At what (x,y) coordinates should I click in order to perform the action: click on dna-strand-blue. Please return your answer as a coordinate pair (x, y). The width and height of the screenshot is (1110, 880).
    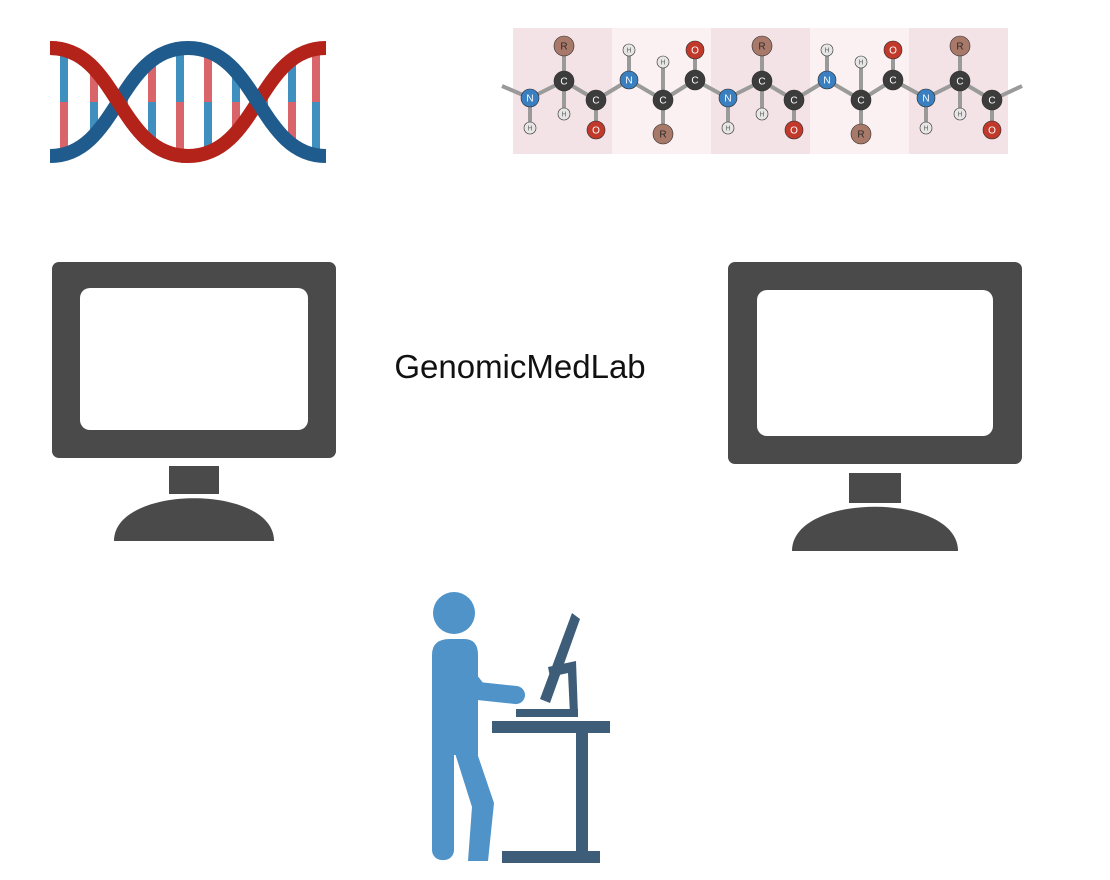
    Looking at the image, I should click on (188, 101).